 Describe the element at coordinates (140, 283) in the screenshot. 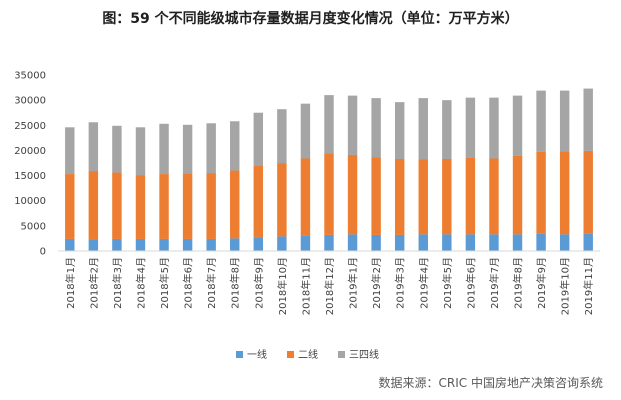

I see `x-tick-label: 2018年4月` at that location.